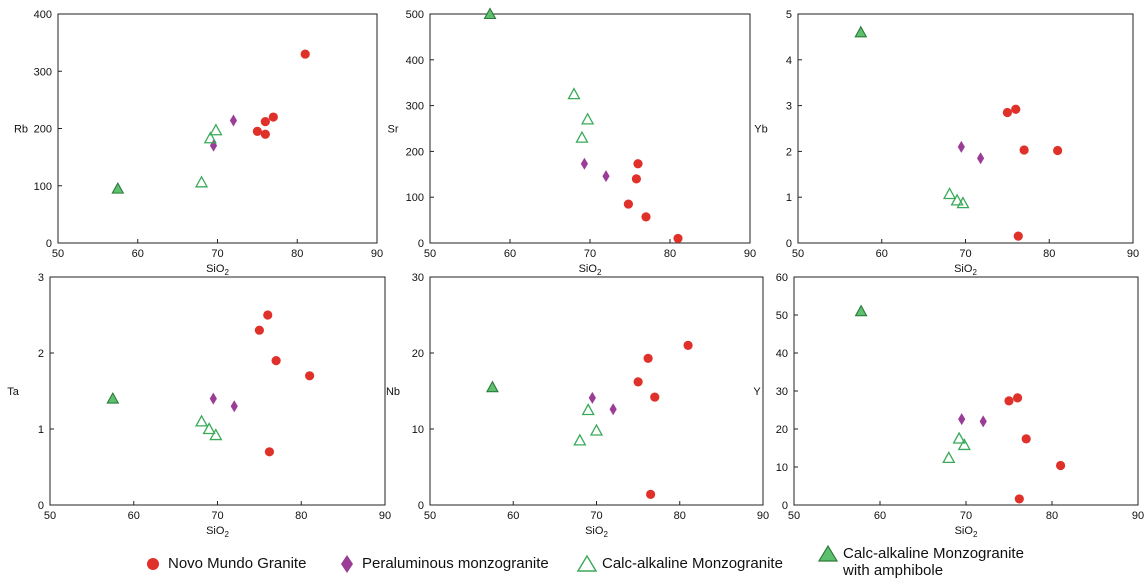 The width and height of the screenshot is (1146, 583). What do you see at coordinates (224, 564) in the screenshot?
I see `legend-item-novo: Novo Mundo Granite` at bounding box center [224, 564].